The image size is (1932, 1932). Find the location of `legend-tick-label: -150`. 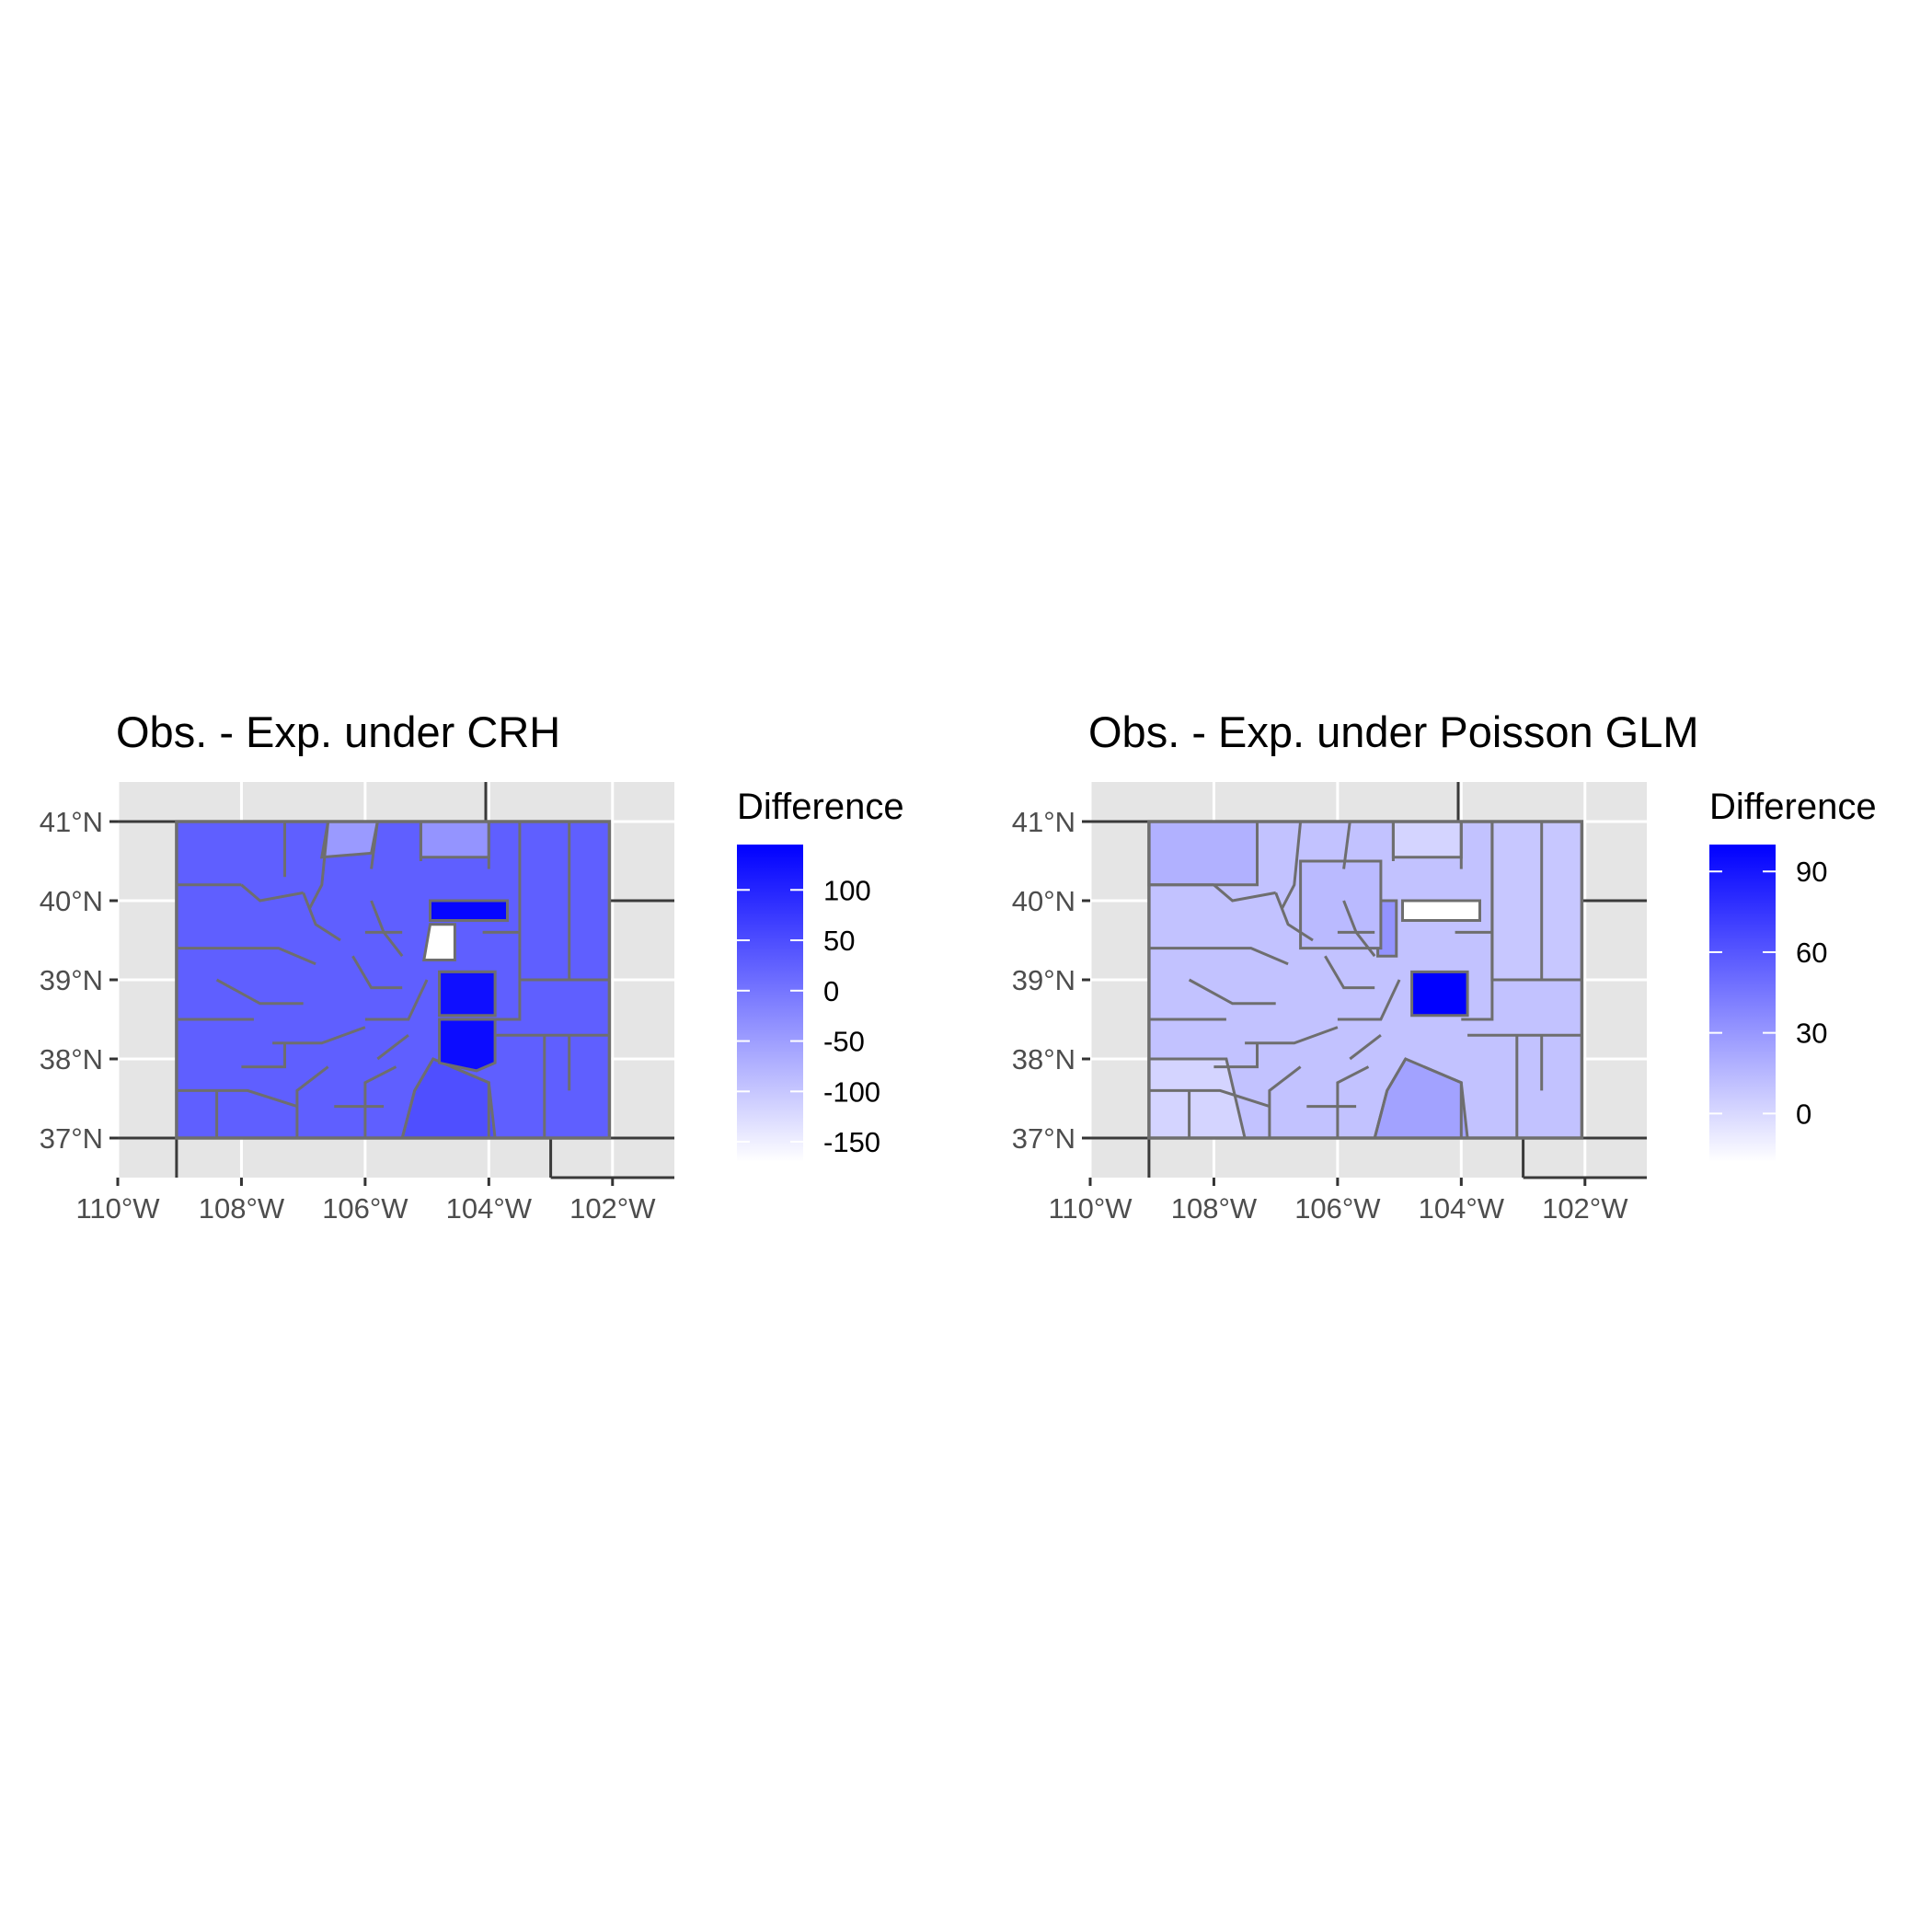

legend-tick-label: -150 is located at coordinates (851, 1142).